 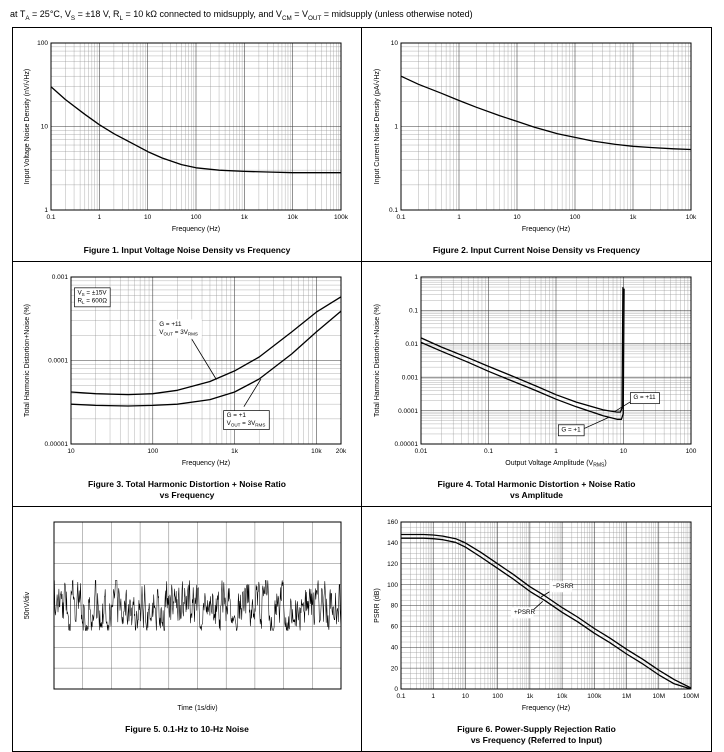 I want to click on minor-gridlines, so click(x=206, y=360).